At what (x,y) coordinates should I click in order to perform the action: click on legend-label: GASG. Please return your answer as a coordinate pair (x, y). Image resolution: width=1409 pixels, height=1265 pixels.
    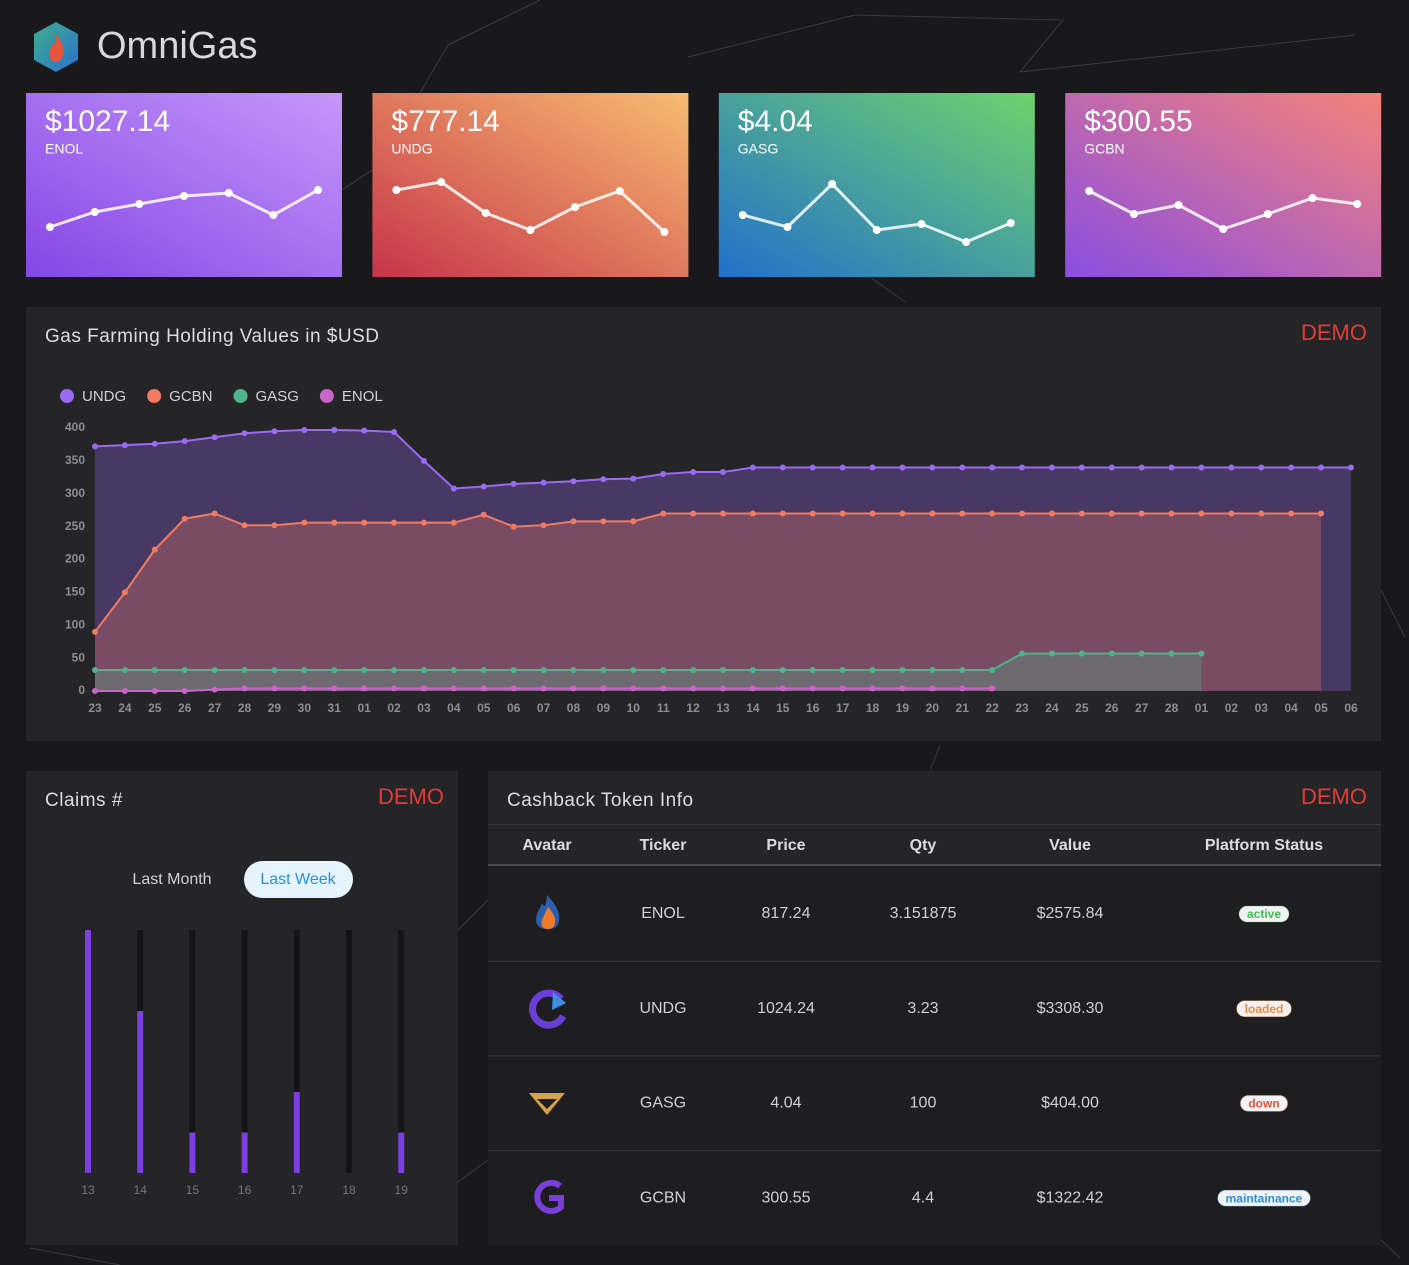
    Looking at the image, I should click on (277, 396).